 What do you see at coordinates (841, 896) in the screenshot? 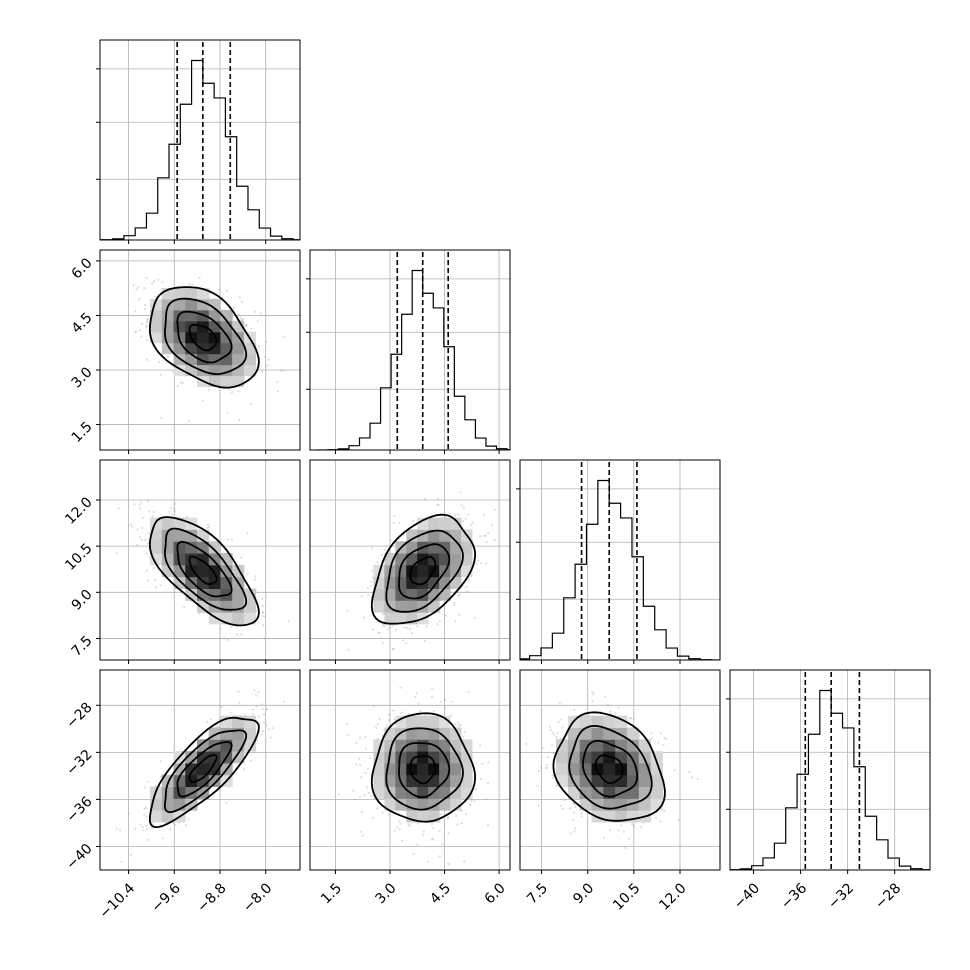
I see `x-tick-label: −32` at bounding box center [841, 896].